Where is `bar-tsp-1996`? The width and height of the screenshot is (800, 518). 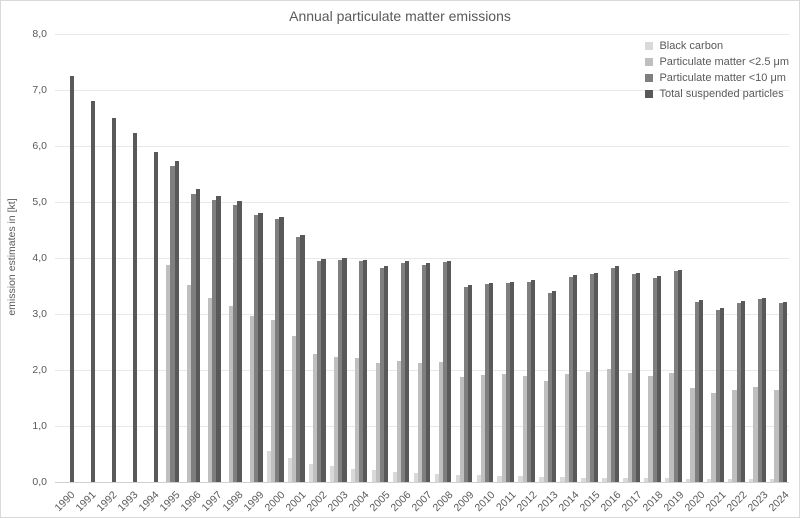
bar-tsp-1996 is located at coordinates (197, 335).